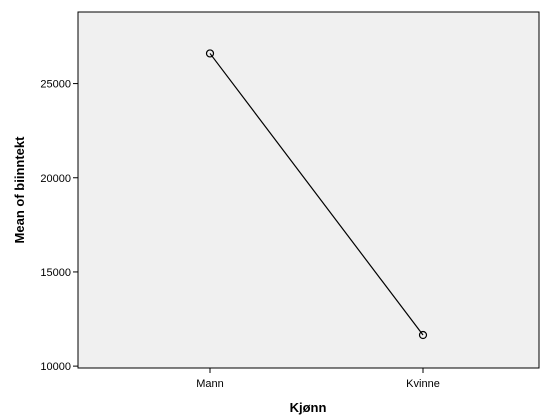  What do you see at coordinates (59, 226) in the screenshot?
I see `y-axis-ticks: 10000 15000 20000 25000` at bounding box center [59, 226].